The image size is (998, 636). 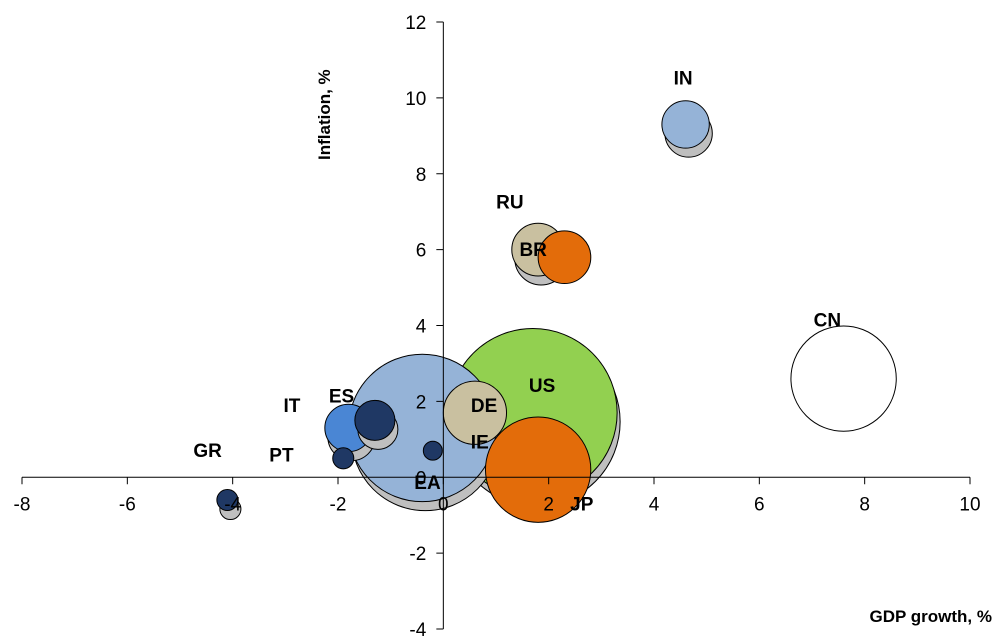 I want to click on y-tick-label: -2, so click(x=417, y=554).